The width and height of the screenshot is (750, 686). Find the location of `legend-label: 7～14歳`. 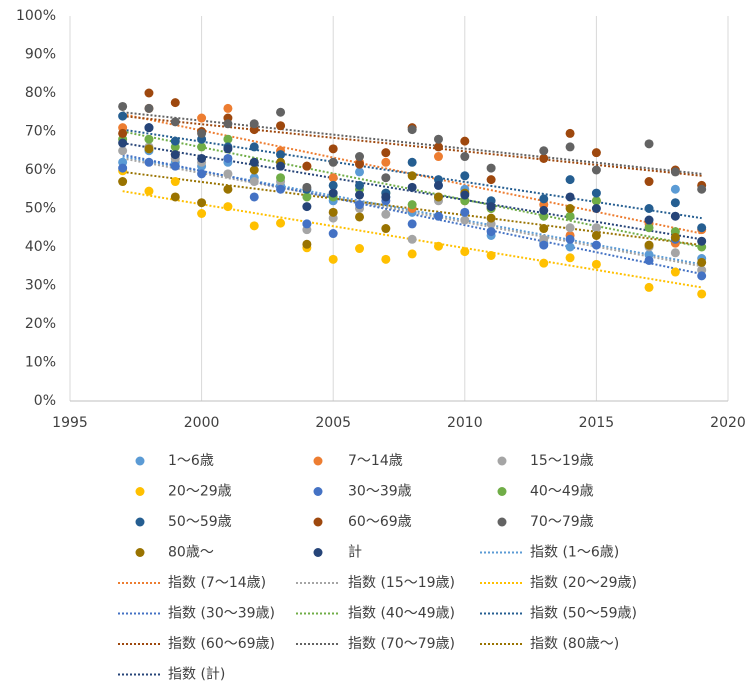

legend-label: 7～14歳 is located at coordinates (375, 461).